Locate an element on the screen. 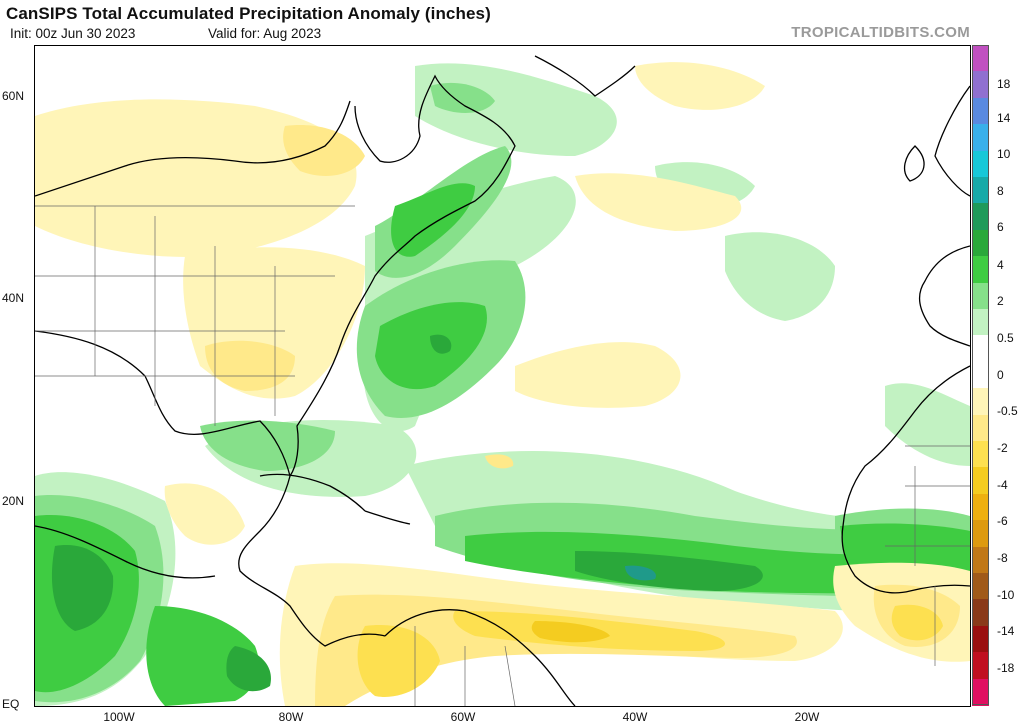  lat-label-eq: EQ is located at coordinates (11, 704).